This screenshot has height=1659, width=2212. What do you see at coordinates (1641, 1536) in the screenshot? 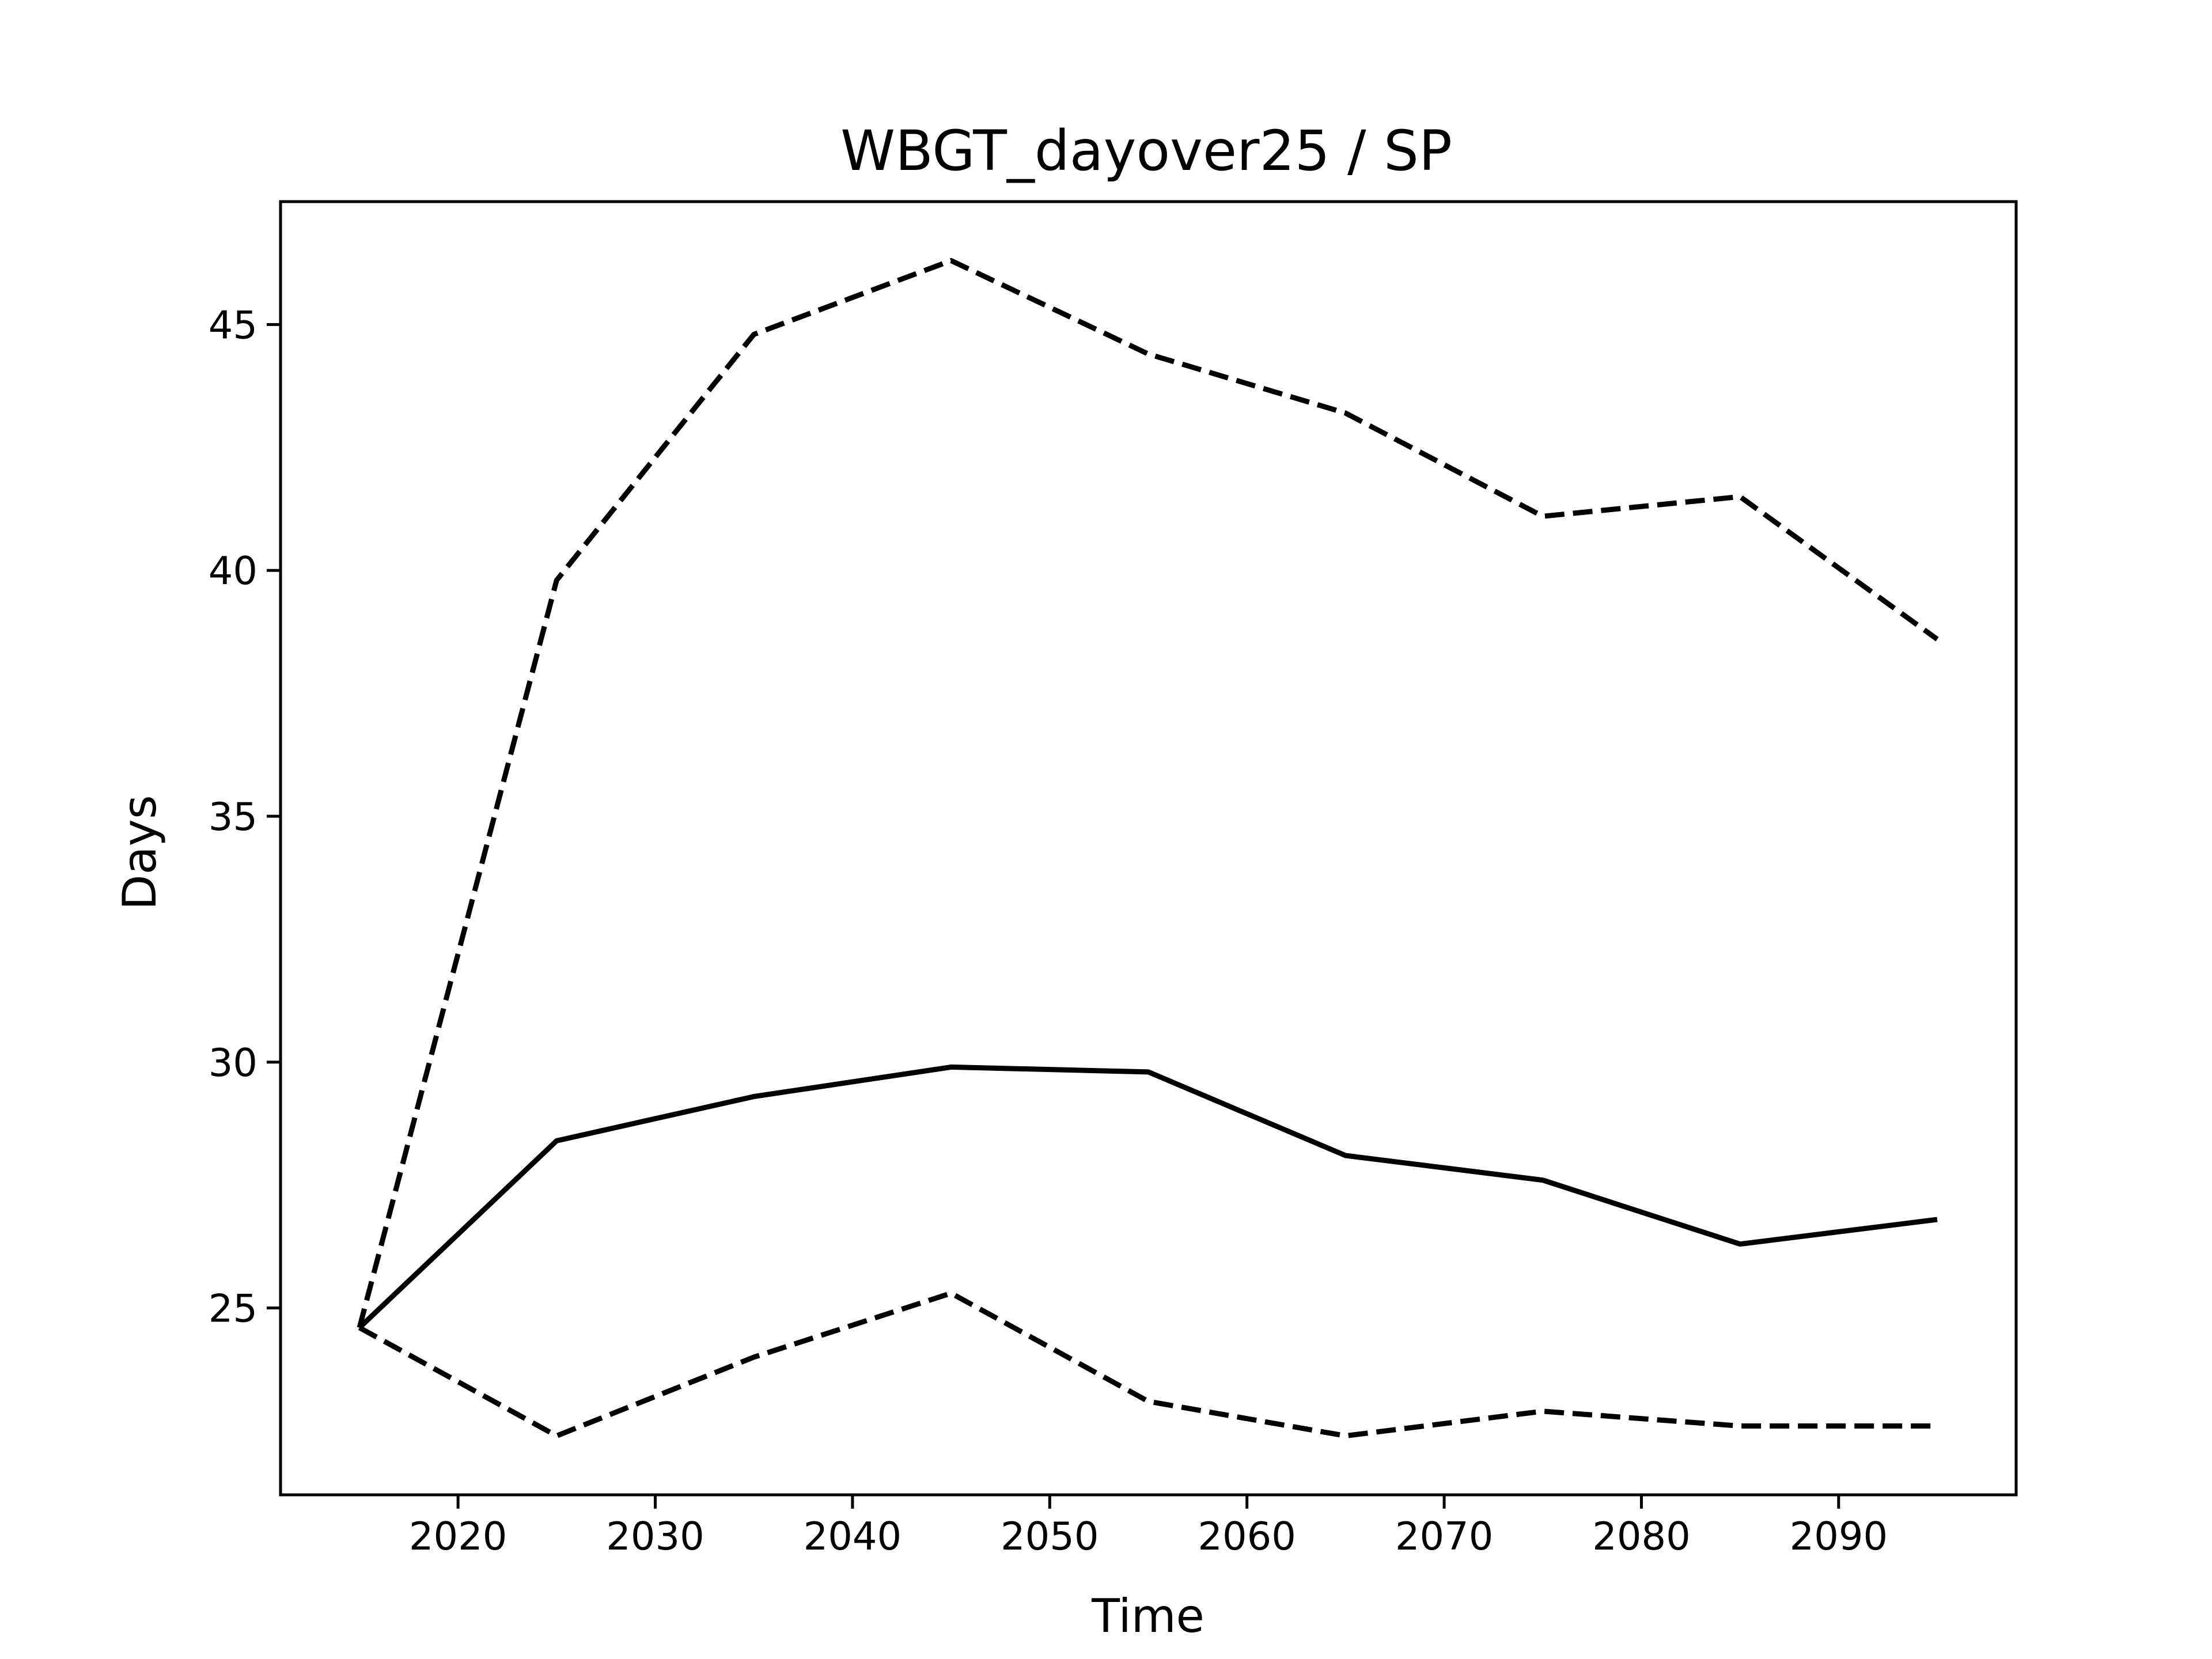
I see `x-tick-label: 2080` at bounding box center [1641, 1536].